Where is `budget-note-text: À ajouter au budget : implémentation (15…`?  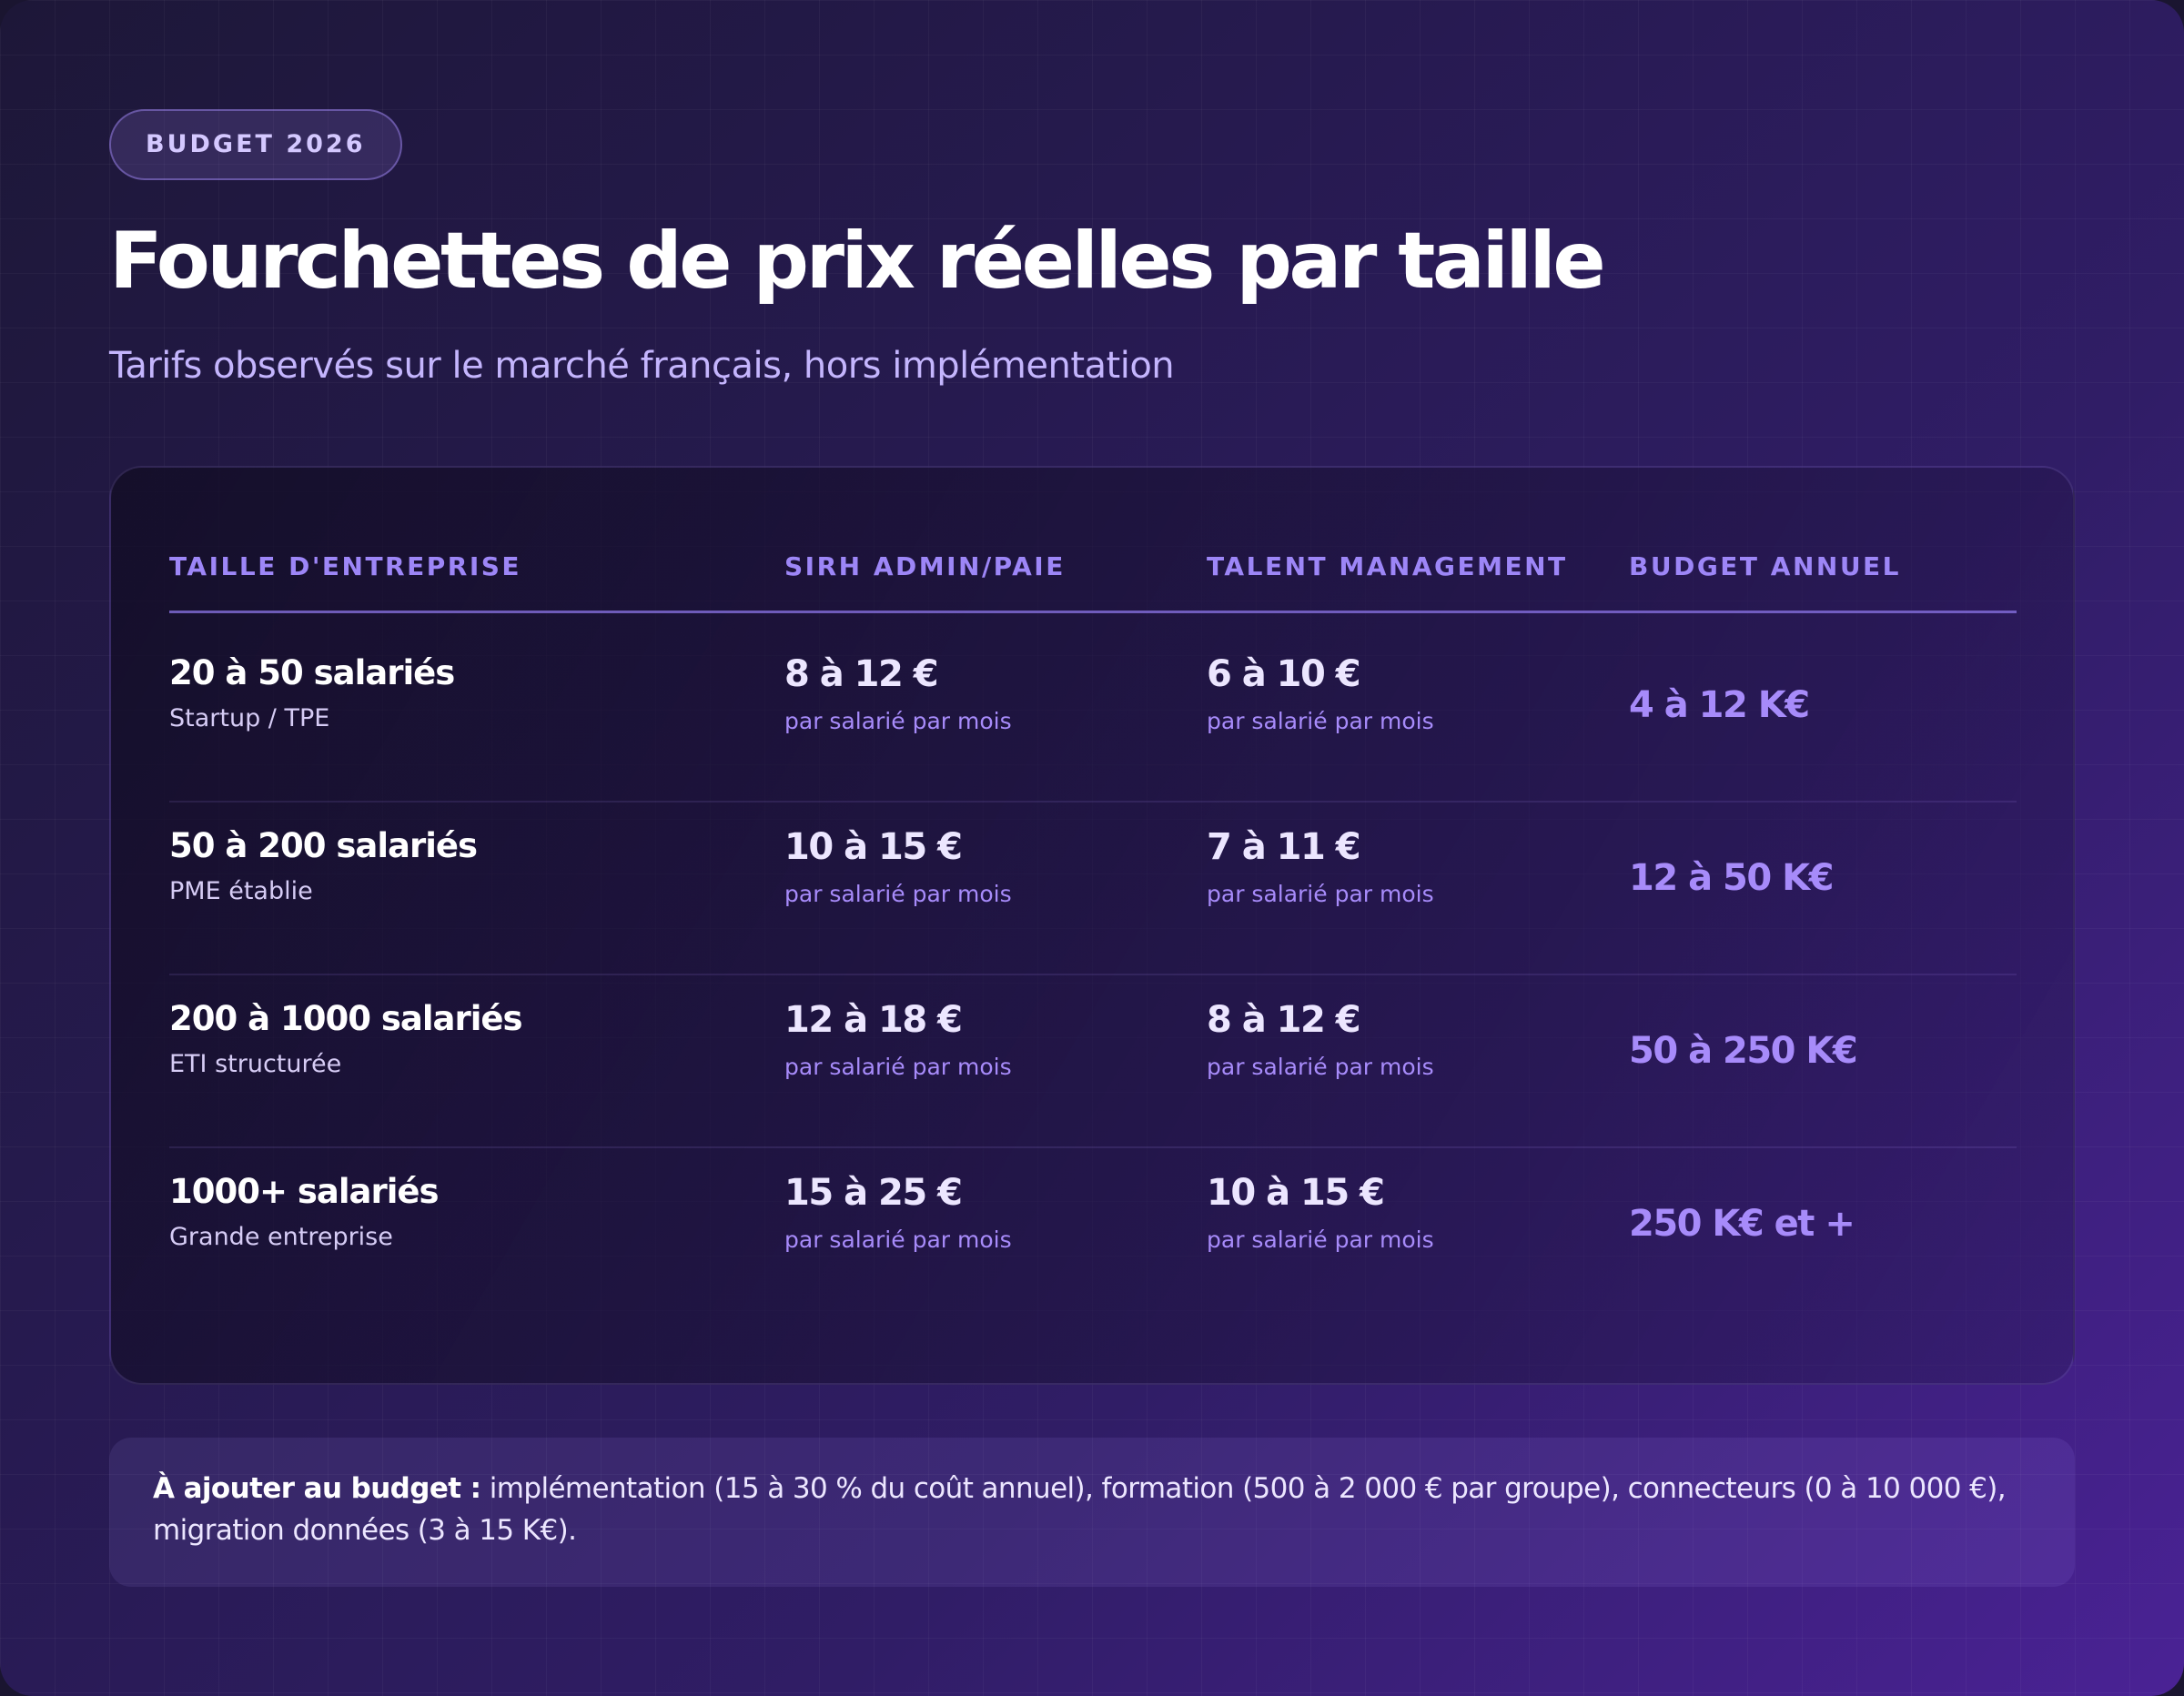
budget-note-text: À ajouter au budget : implémentation (15… is located at coordinates (1092, 1509).